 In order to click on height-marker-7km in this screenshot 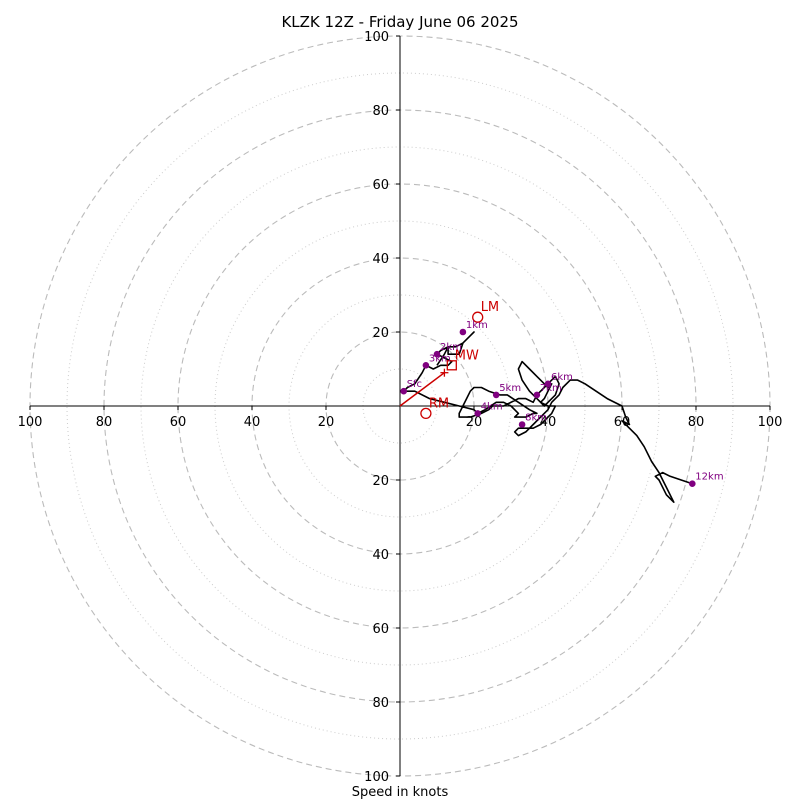, I will do `click(537, 395)`.